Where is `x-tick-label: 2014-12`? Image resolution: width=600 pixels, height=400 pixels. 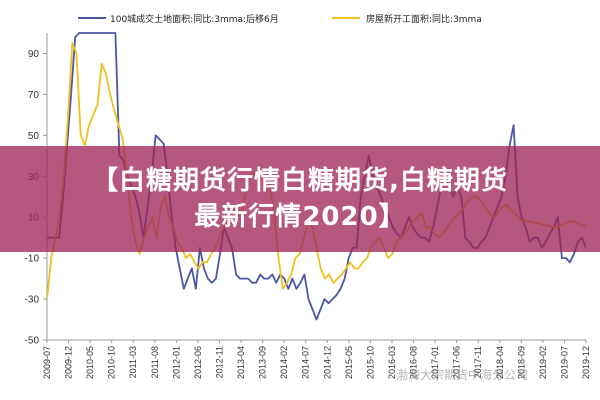
x-tick-label: 2014-12 is located at coordinates (327, 362).